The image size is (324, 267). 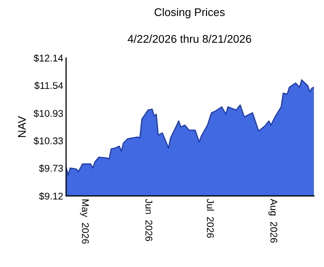 I want to click on y-tick-label: $10.33, so click(x=48, y=140).